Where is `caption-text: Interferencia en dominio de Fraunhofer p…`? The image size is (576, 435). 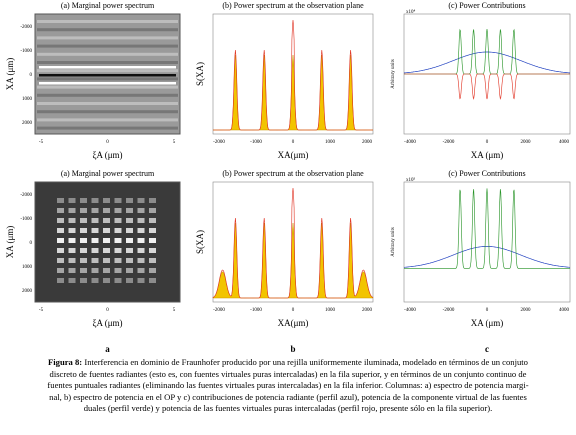 caption-text: Interferencia en dominio de Fraunhofer p… is located at coordinates (306, 362).